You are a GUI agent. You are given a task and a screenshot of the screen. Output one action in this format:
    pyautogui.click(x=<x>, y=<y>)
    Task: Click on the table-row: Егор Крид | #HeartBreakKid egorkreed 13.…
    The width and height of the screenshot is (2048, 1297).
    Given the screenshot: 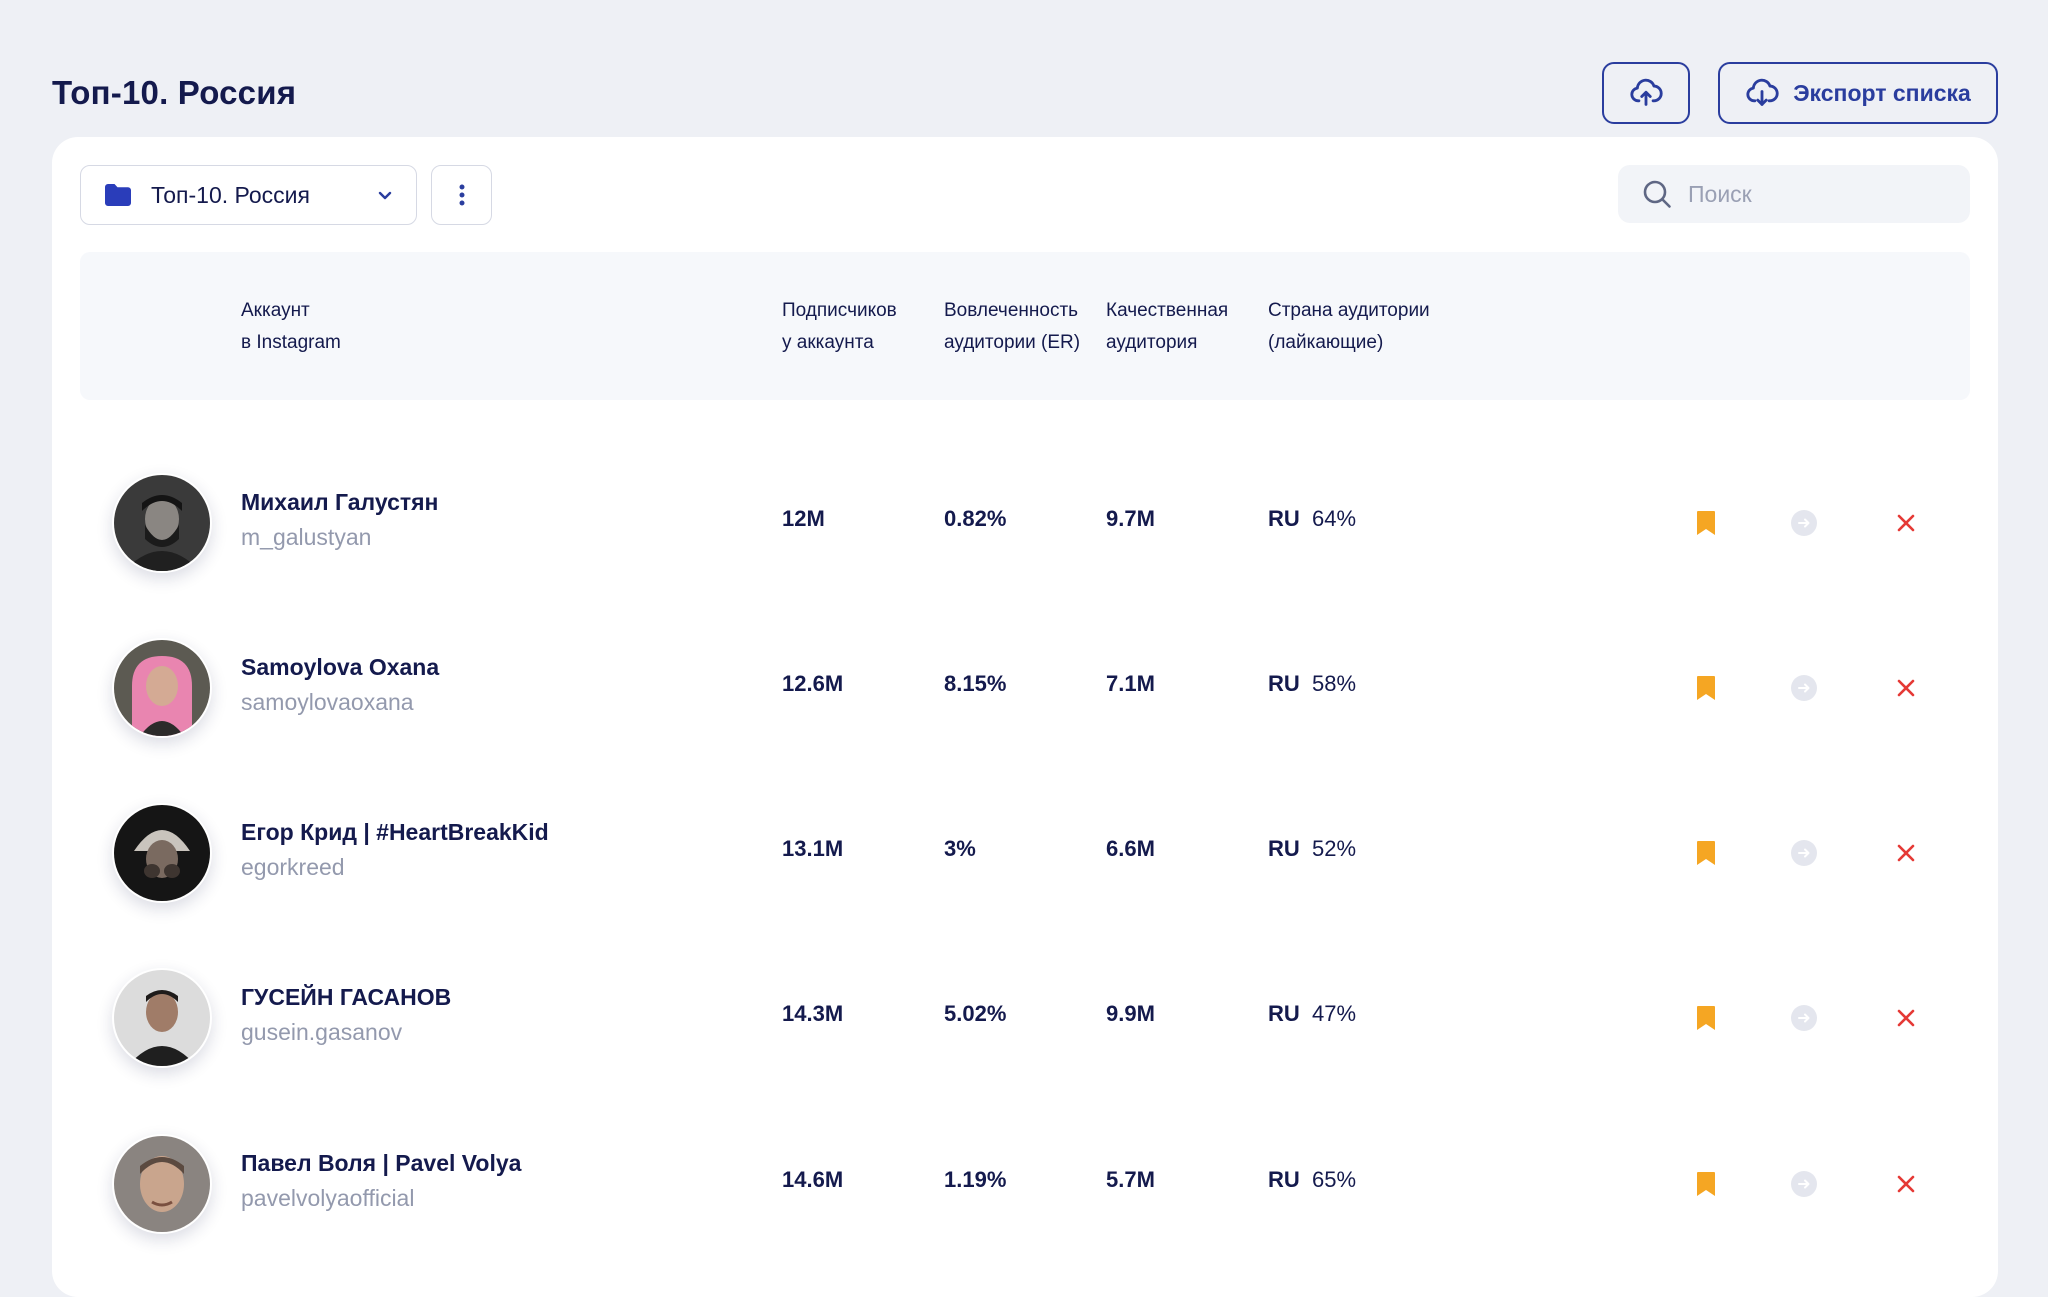 What is the action you would take?
    pyautogui.click(x=1025, y=853)
    